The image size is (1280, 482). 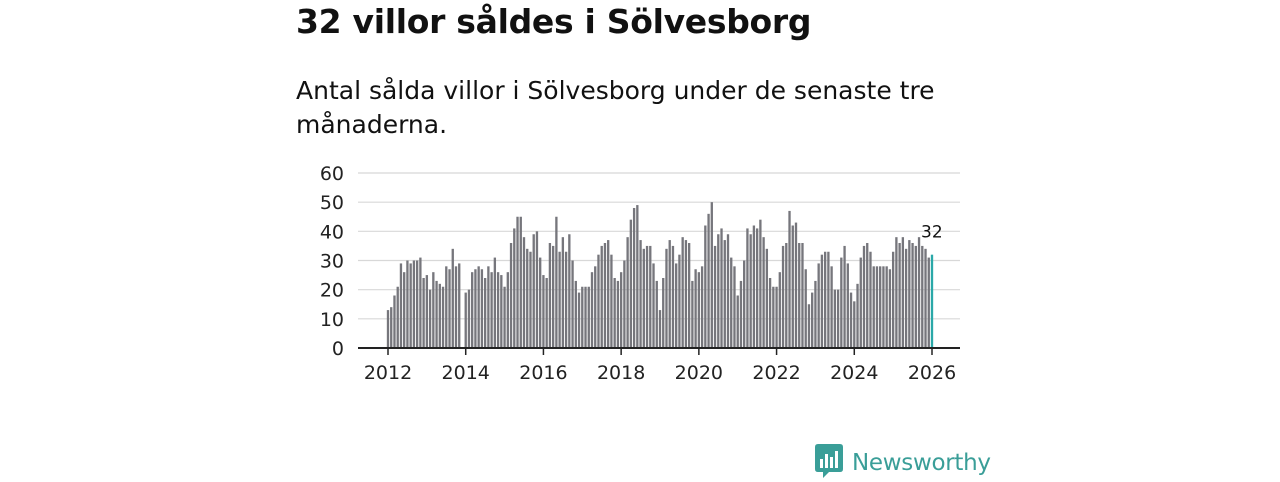 What do you see at coordinates (332, 232) in the screenshot?
I see `y-tick-label: 40` at bounding box center [332, 232].